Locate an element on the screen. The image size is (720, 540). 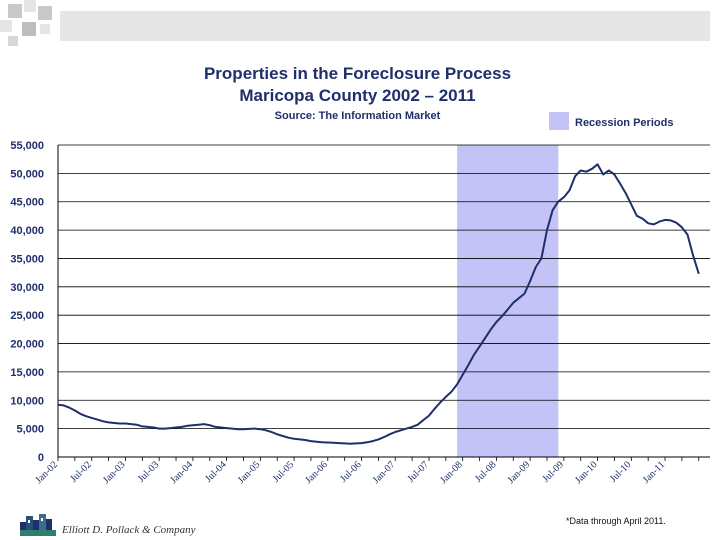
x-tick-label: Jul-04 is located at coordinates (215, 471).